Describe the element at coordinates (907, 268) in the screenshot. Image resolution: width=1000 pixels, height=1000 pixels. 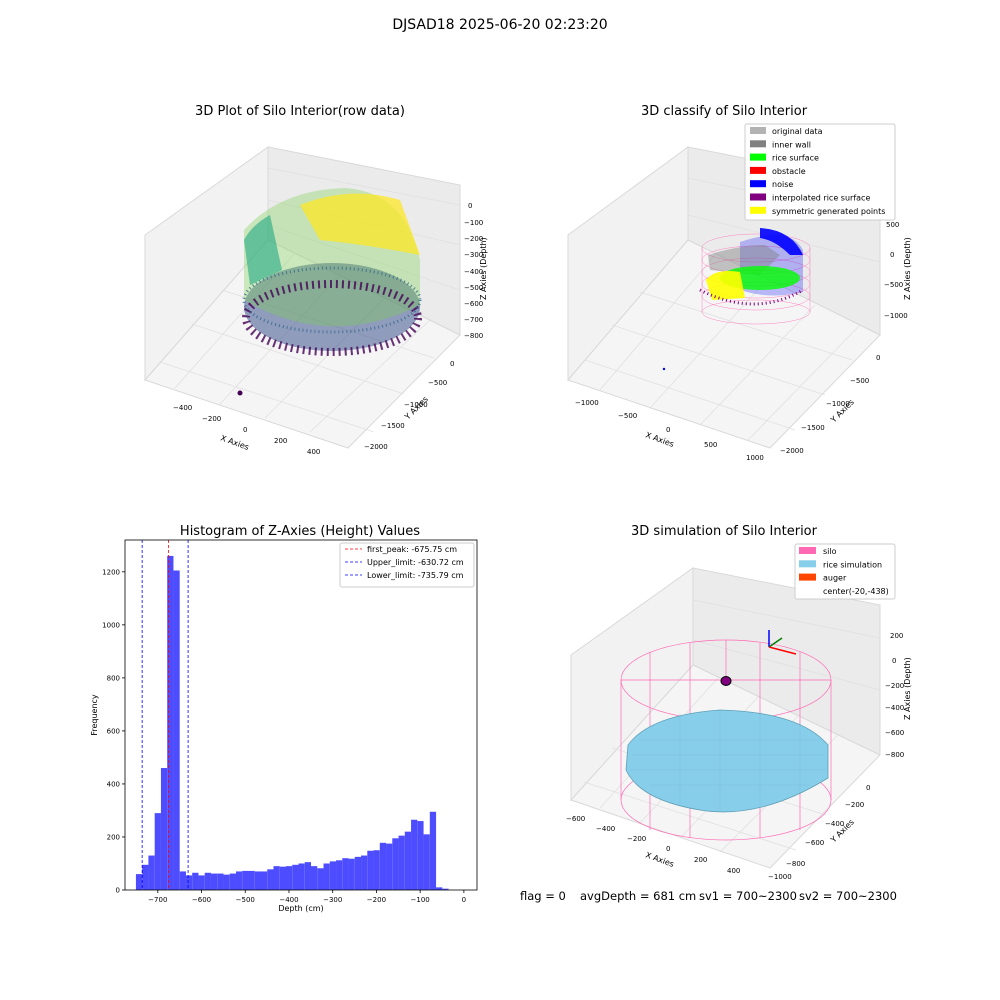
I see `classify-zlabel: Z Axies (Depth)` at that location.